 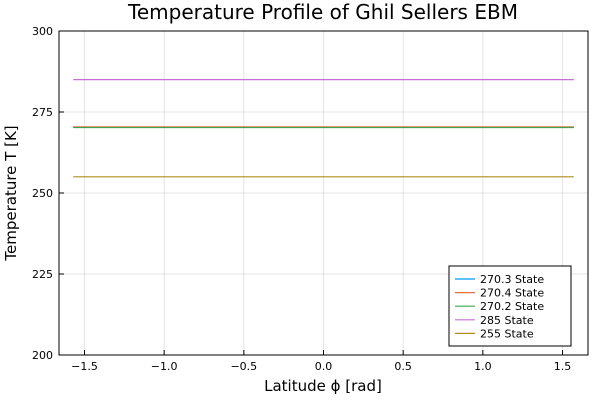 I want to click on y-tick-label: 275, so click(x=42, y=112).